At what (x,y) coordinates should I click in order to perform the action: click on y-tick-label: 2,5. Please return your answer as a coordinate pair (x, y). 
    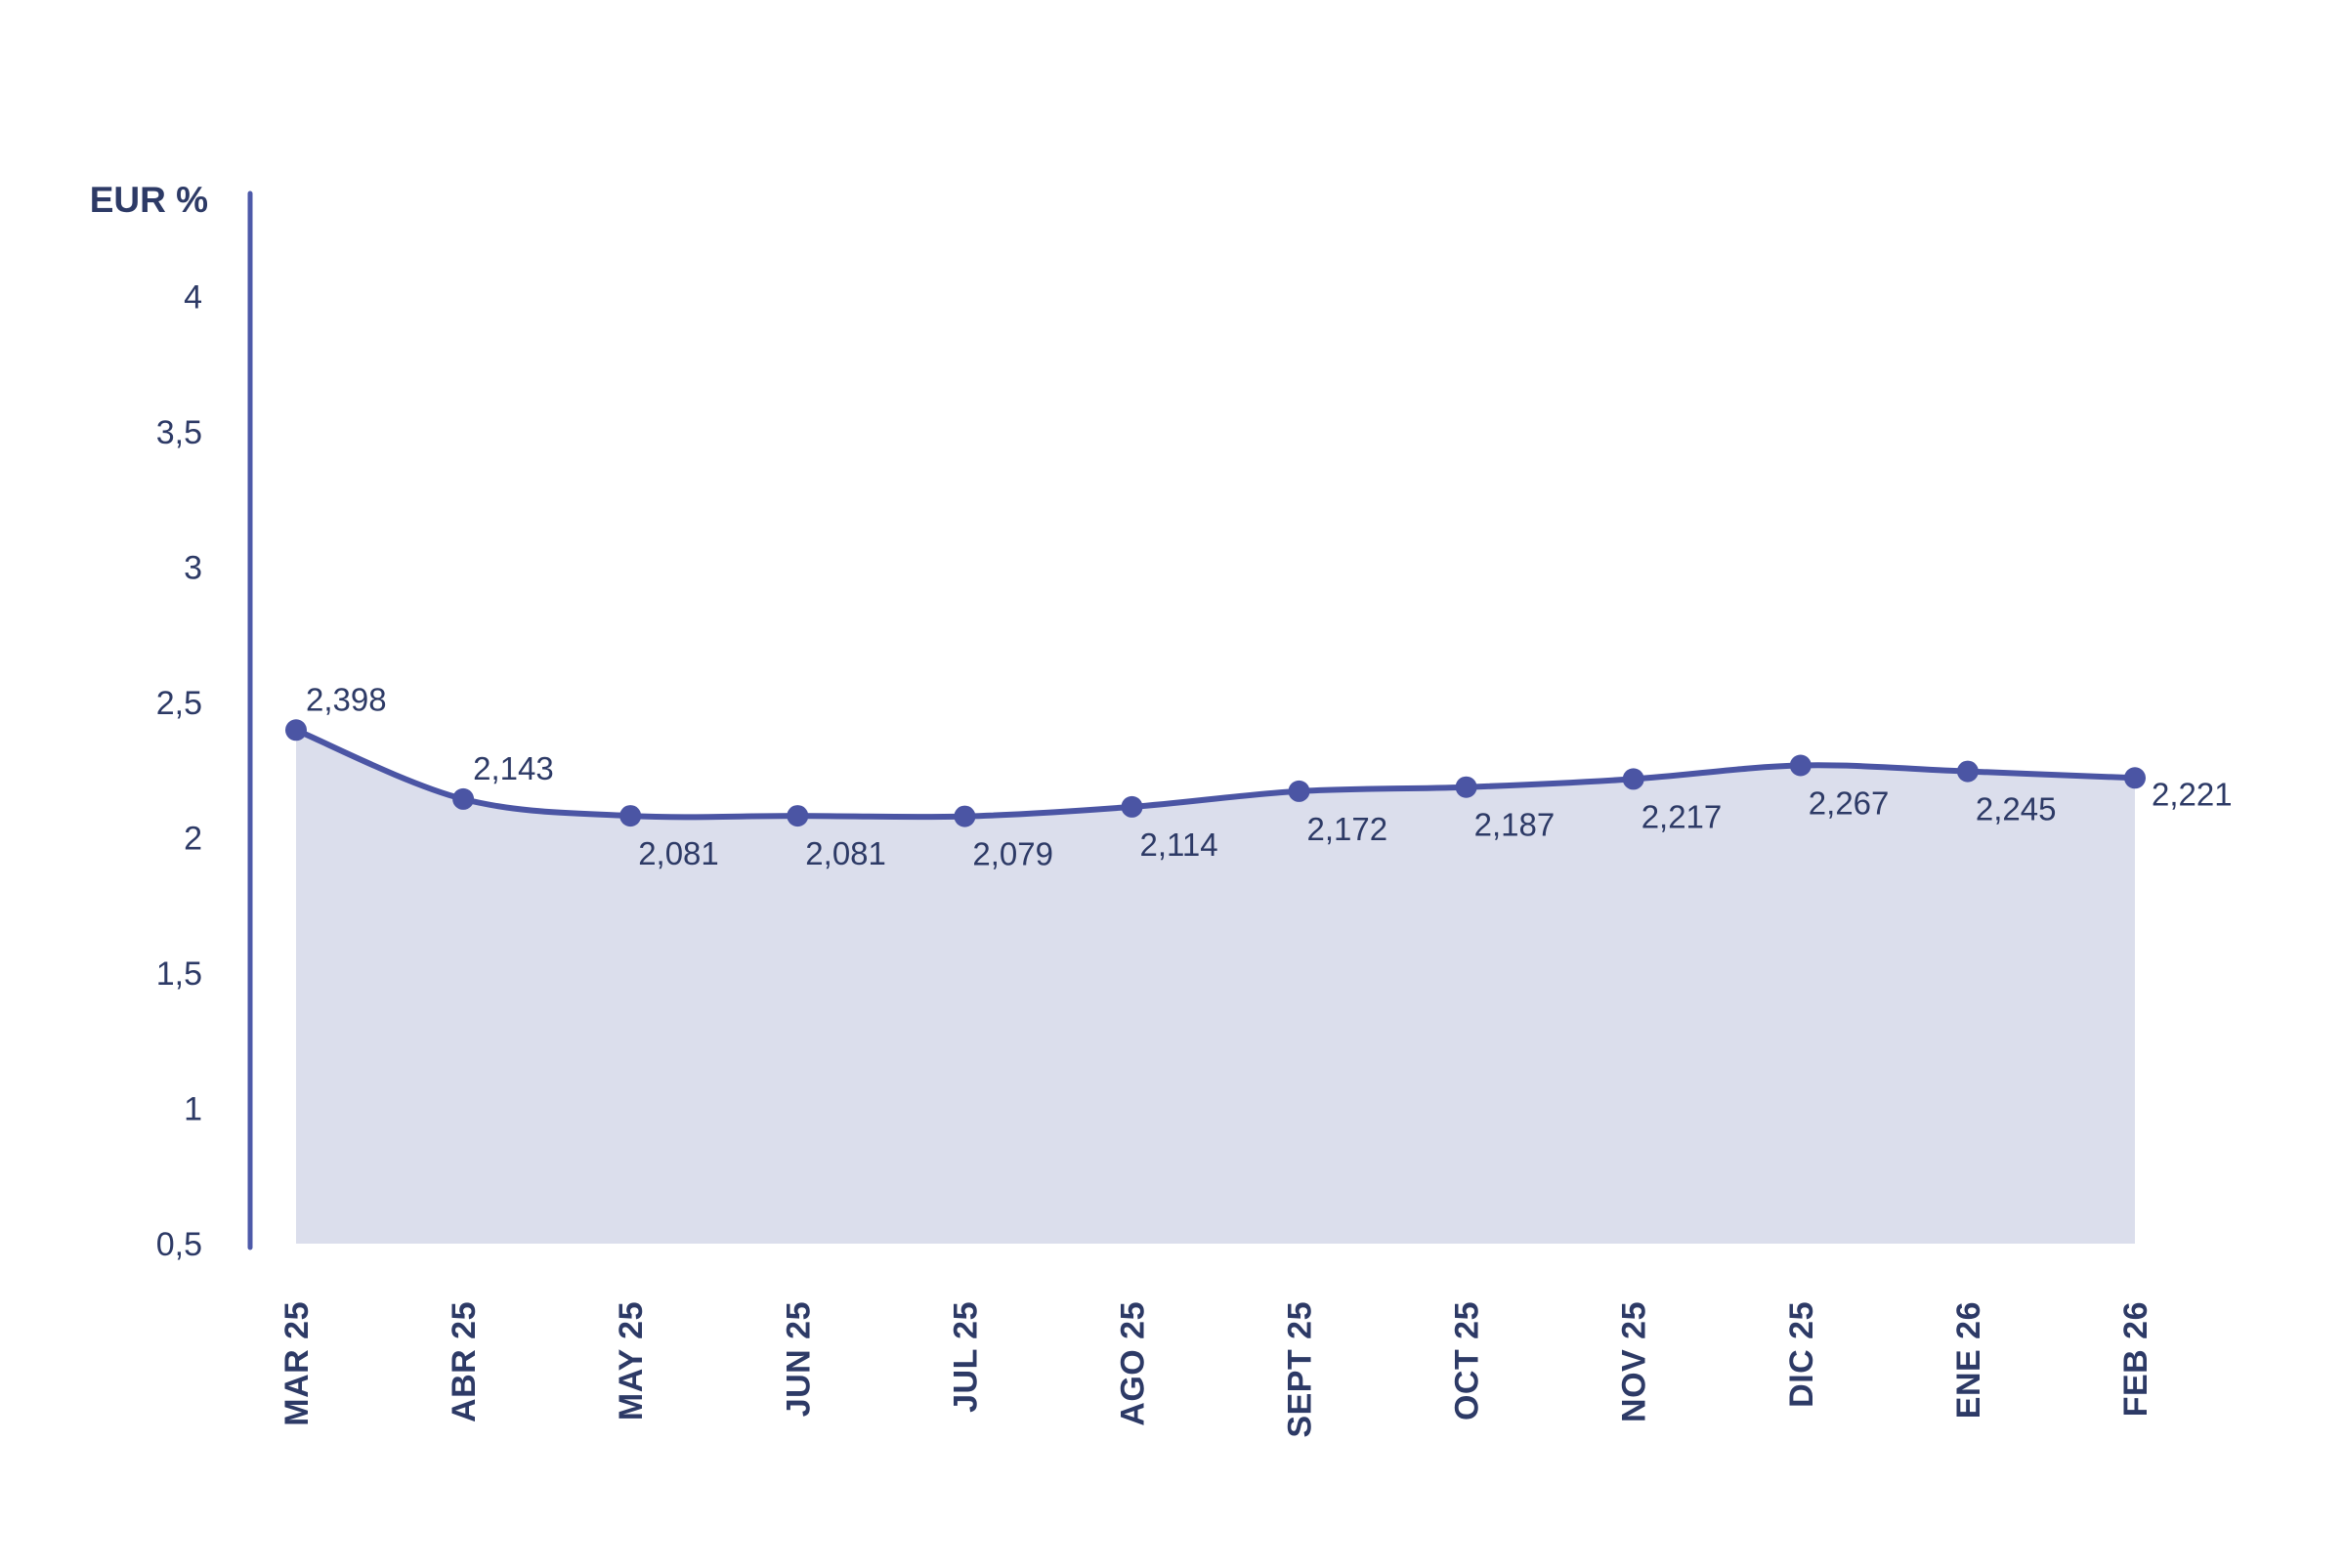
    Looking at the image, I should click on (179, 703).